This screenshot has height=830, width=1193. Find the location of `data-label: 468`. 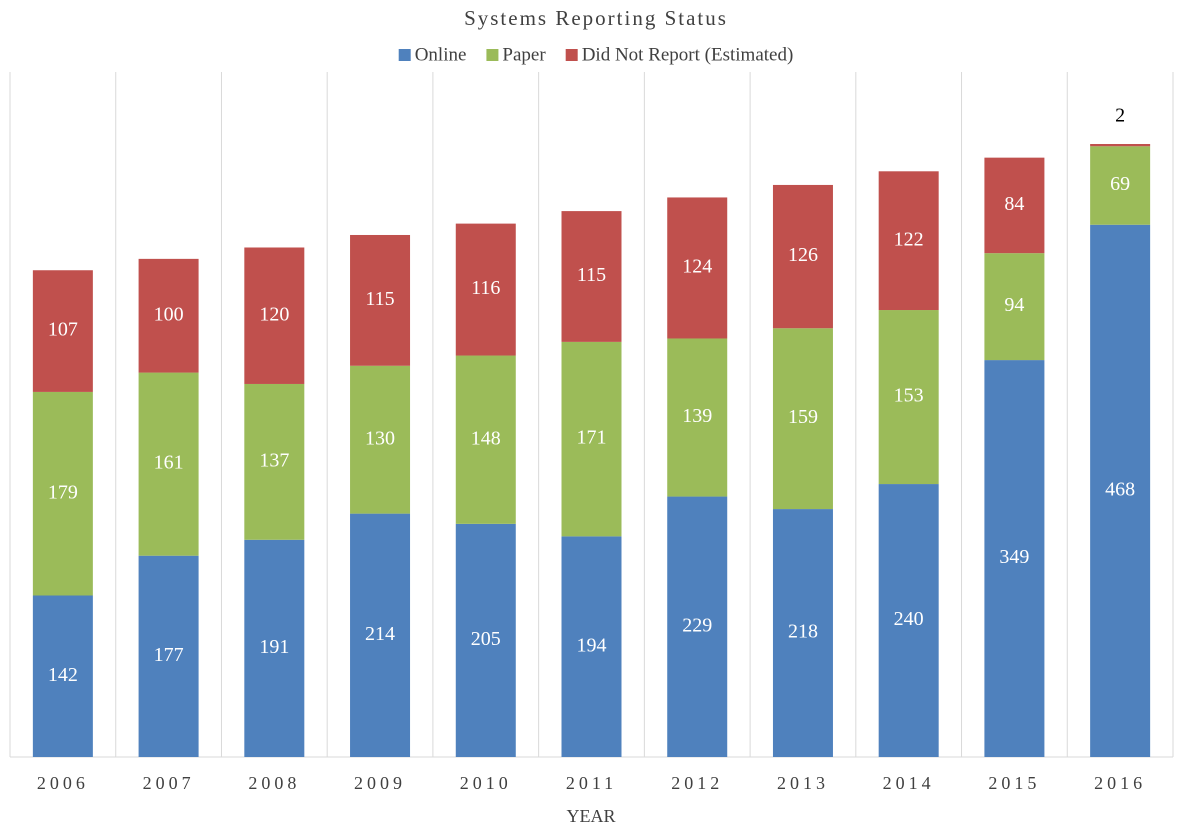

data-label: 468 is located at coordinates (1120, 489).